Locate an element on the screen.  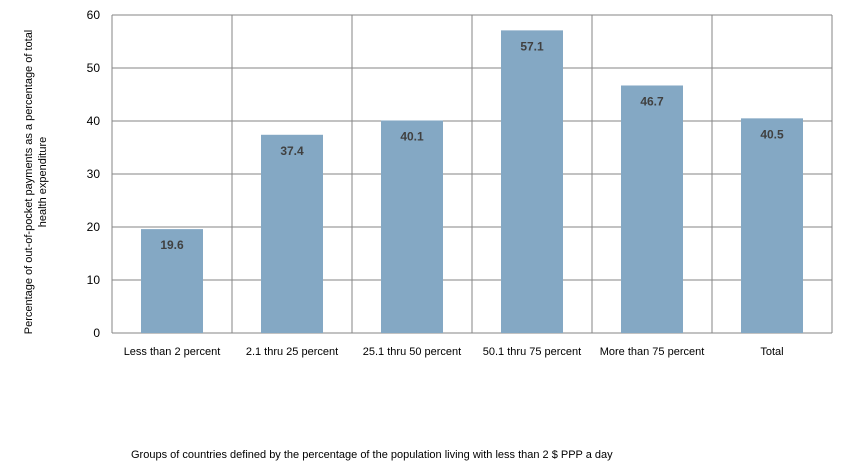
y-axis-title-line2: health expenditure is located at coordinates (43, 182).